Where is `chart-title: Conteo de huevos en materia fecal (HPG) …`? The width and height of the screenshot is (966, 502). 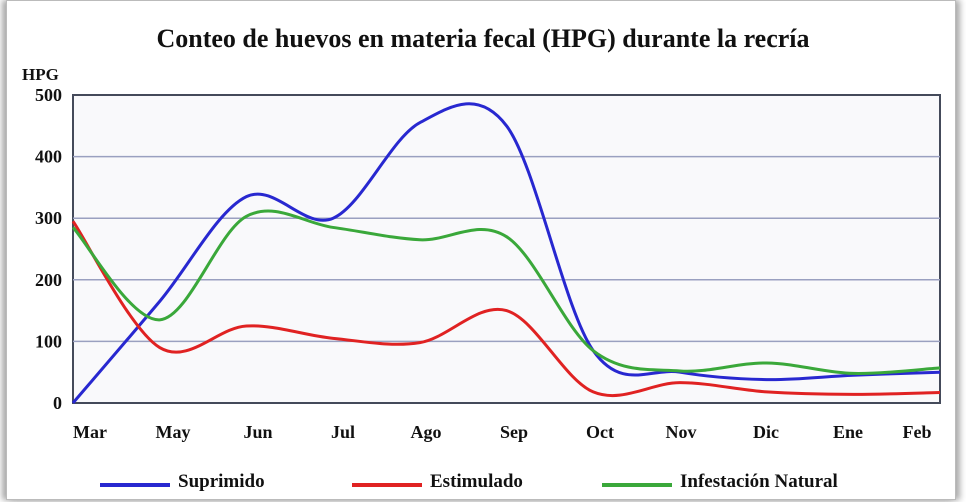 chart-title: Conteo de huevos en materia fecal (HPG) … is located at coordinates (483, 38).